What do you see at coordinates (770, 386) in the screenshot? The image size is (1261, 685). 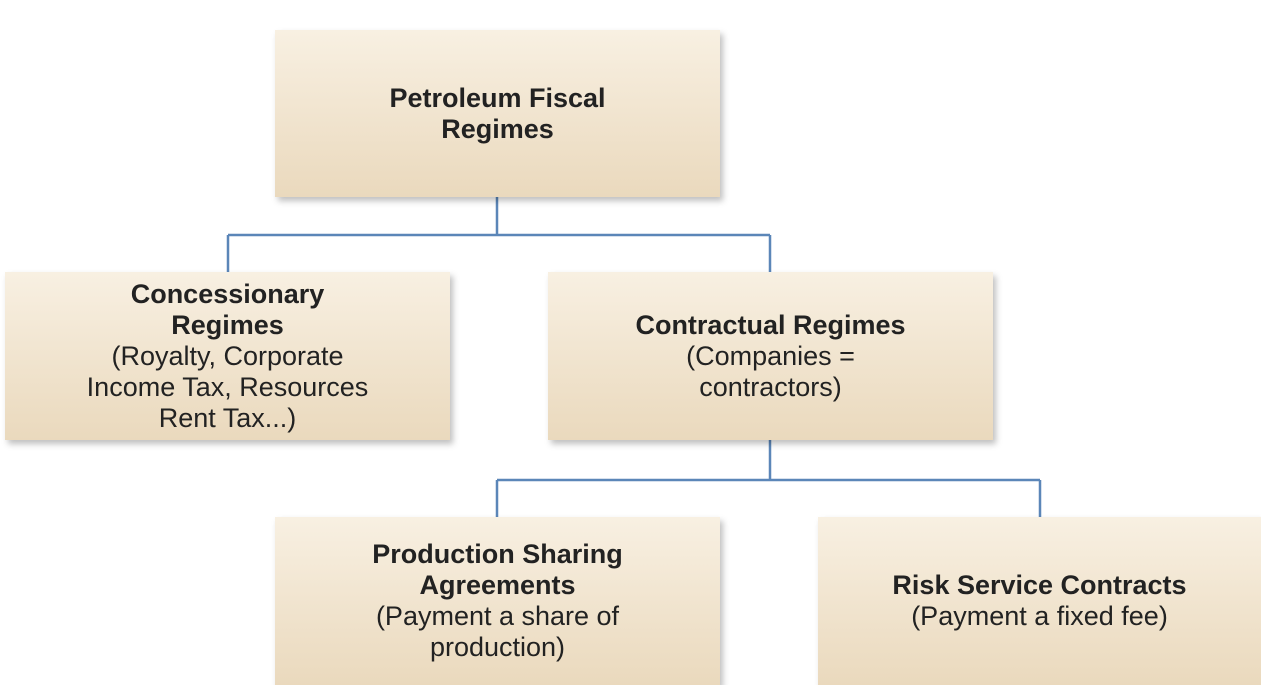 I see `node-detail: contractors)` at bounding box center [770, 386].